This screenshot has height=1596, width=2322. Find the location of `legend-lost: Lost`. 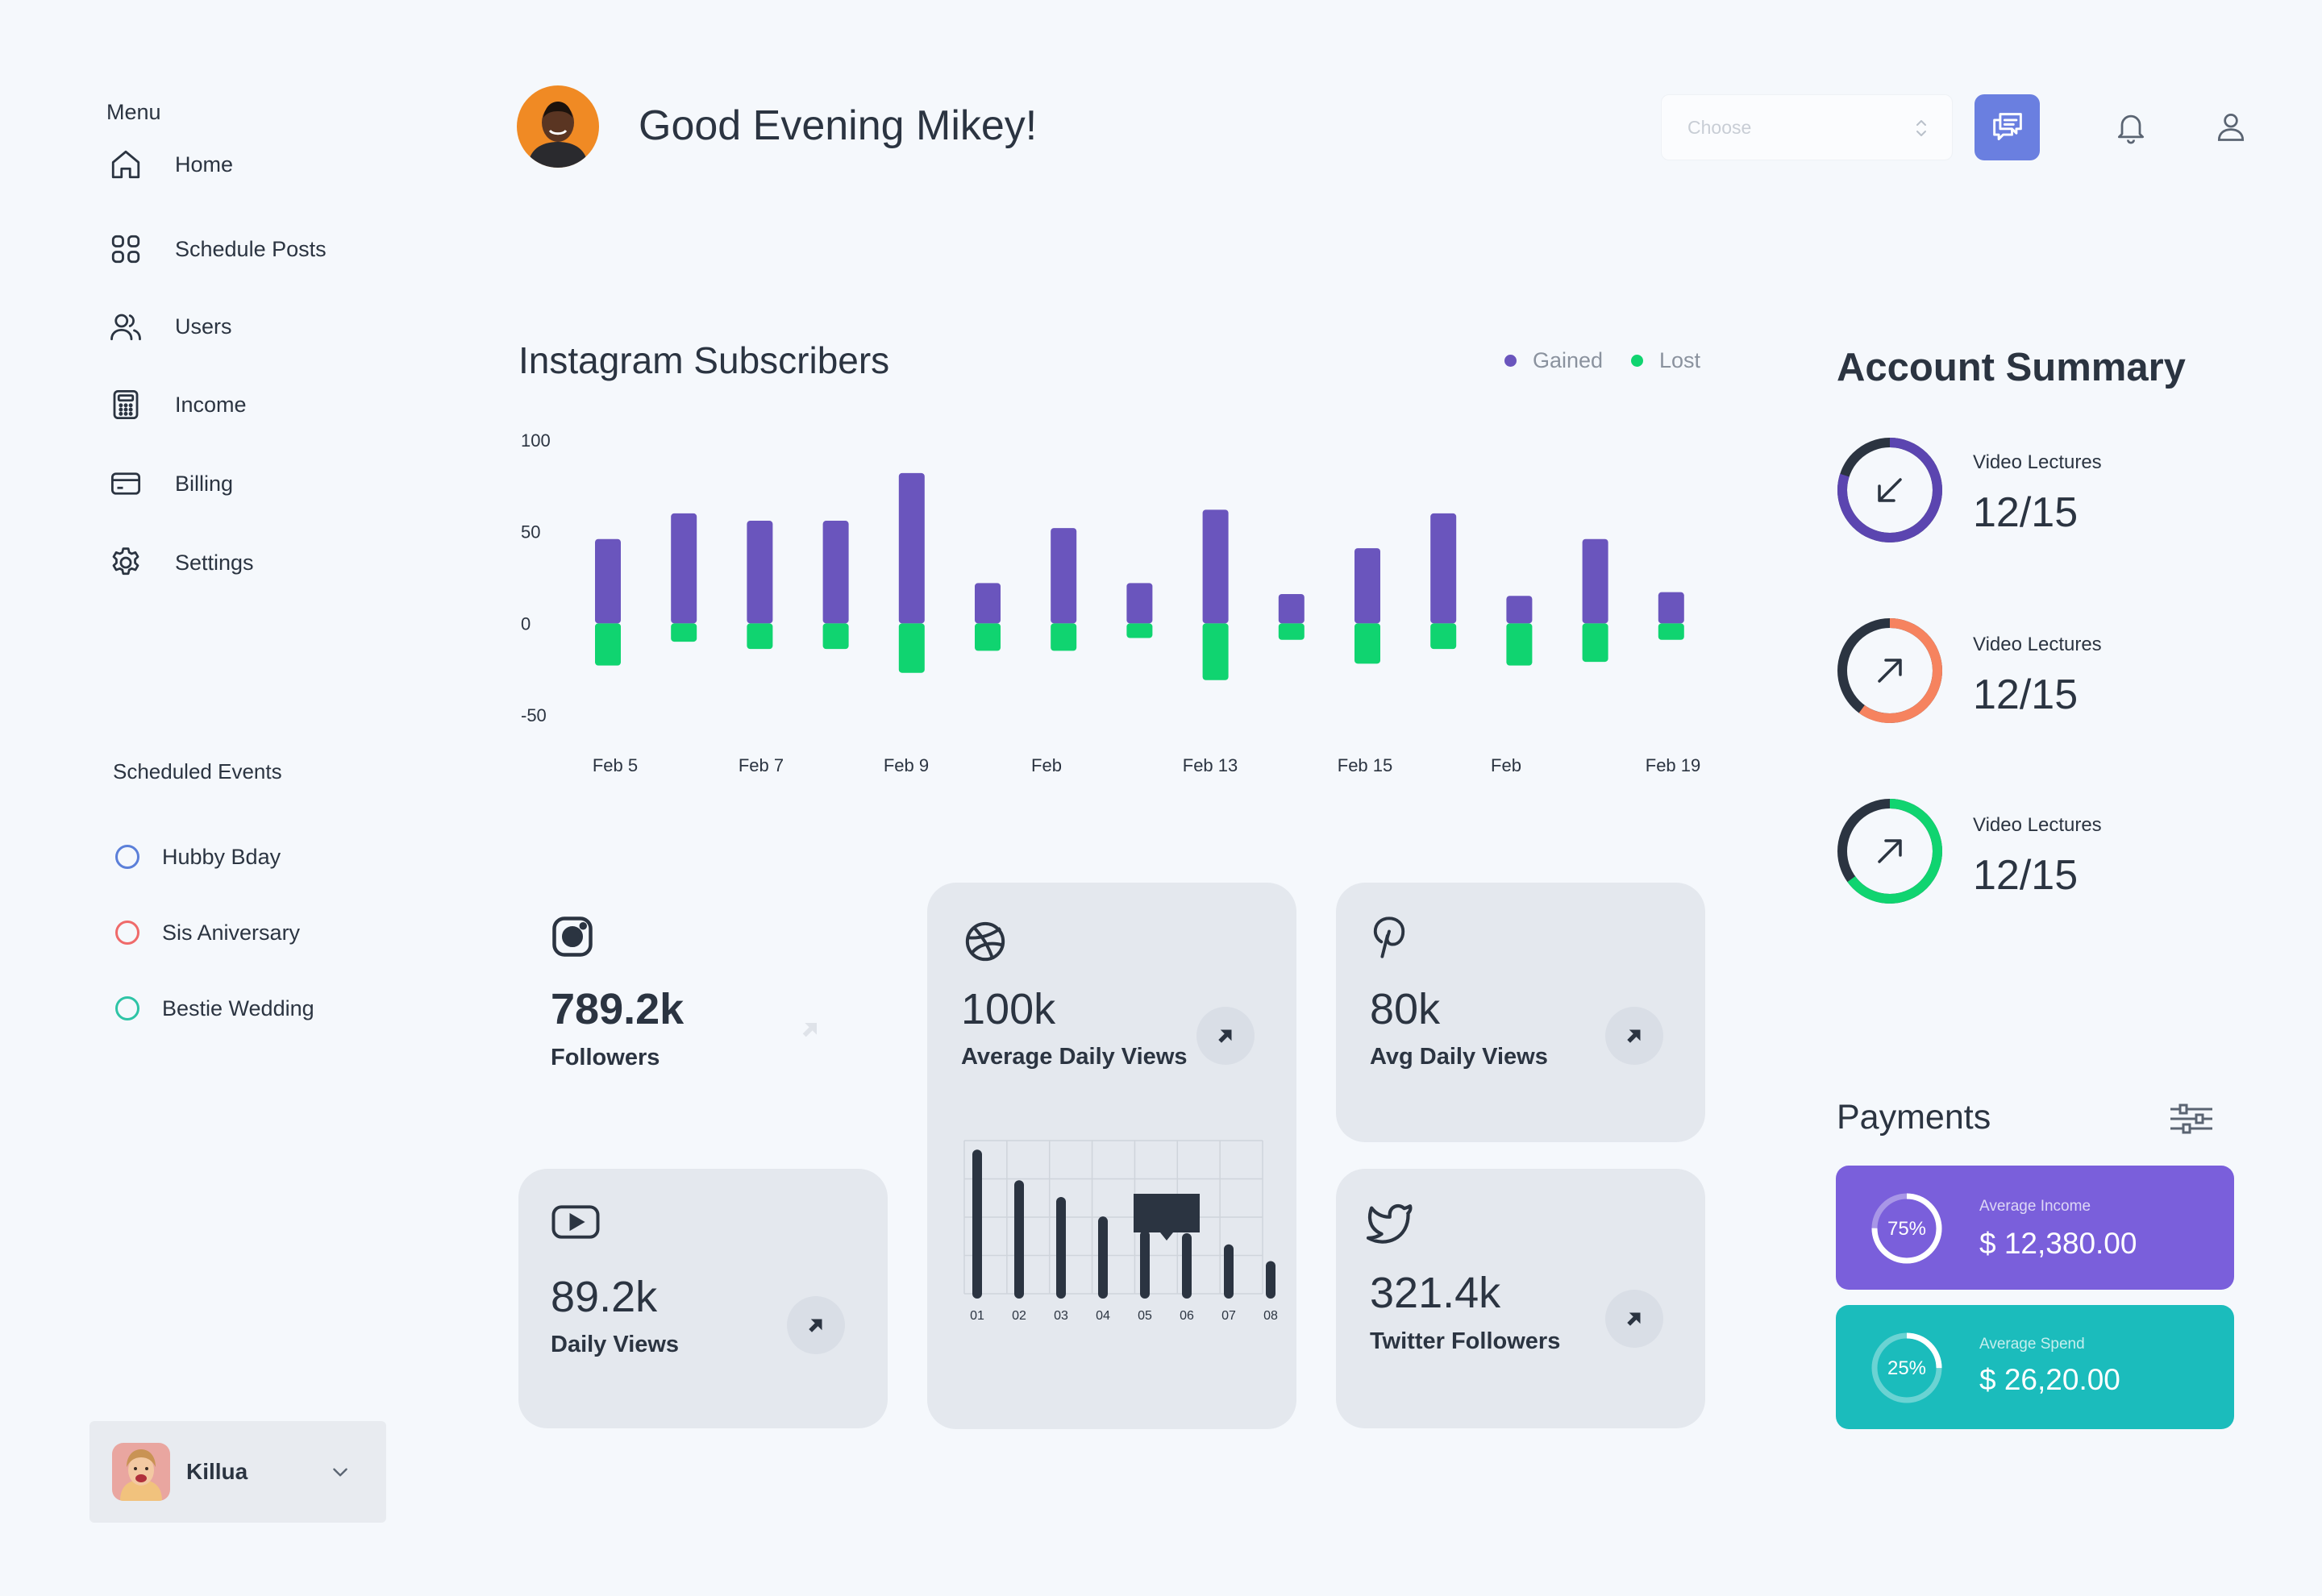

legend-lost: Lost is located at coordinates (1665, 360).